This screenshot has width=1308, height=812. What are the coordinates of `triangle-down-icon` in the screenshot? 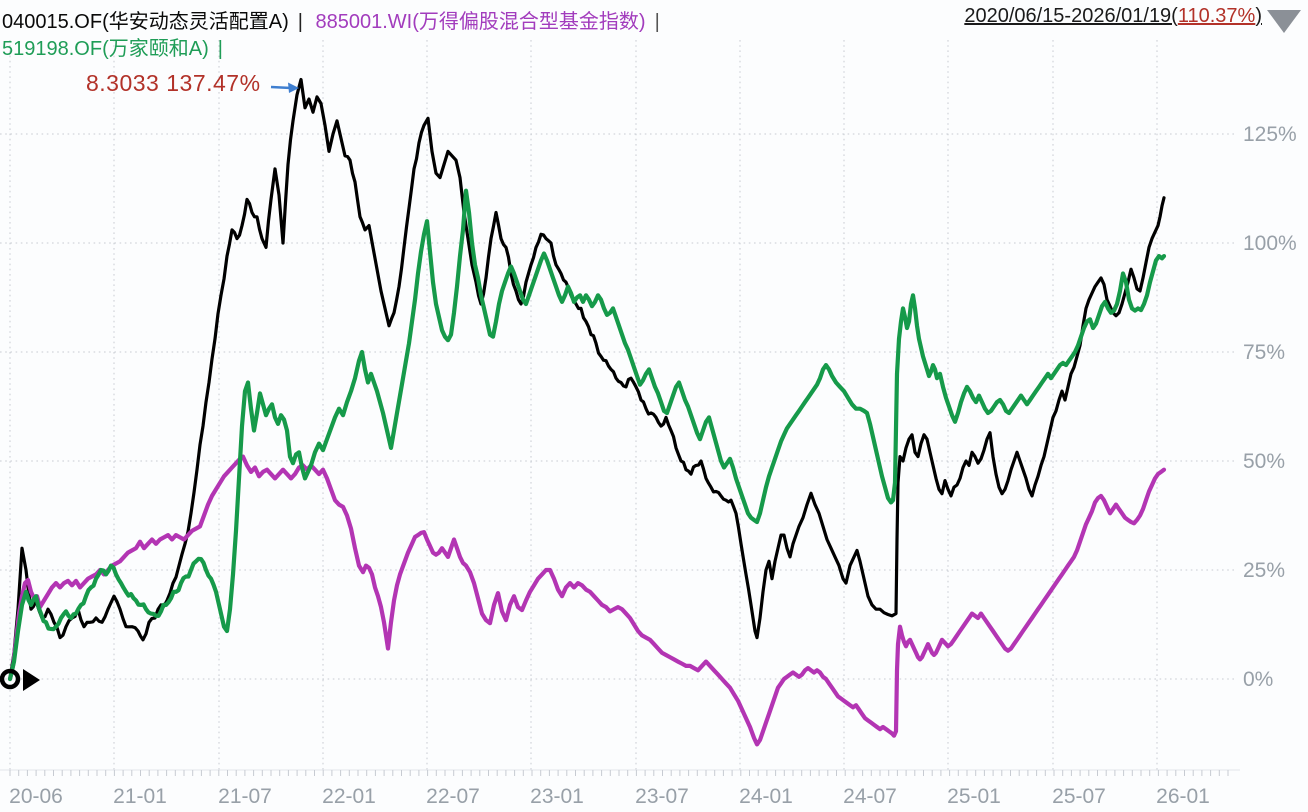 It's located at (1284, 21).